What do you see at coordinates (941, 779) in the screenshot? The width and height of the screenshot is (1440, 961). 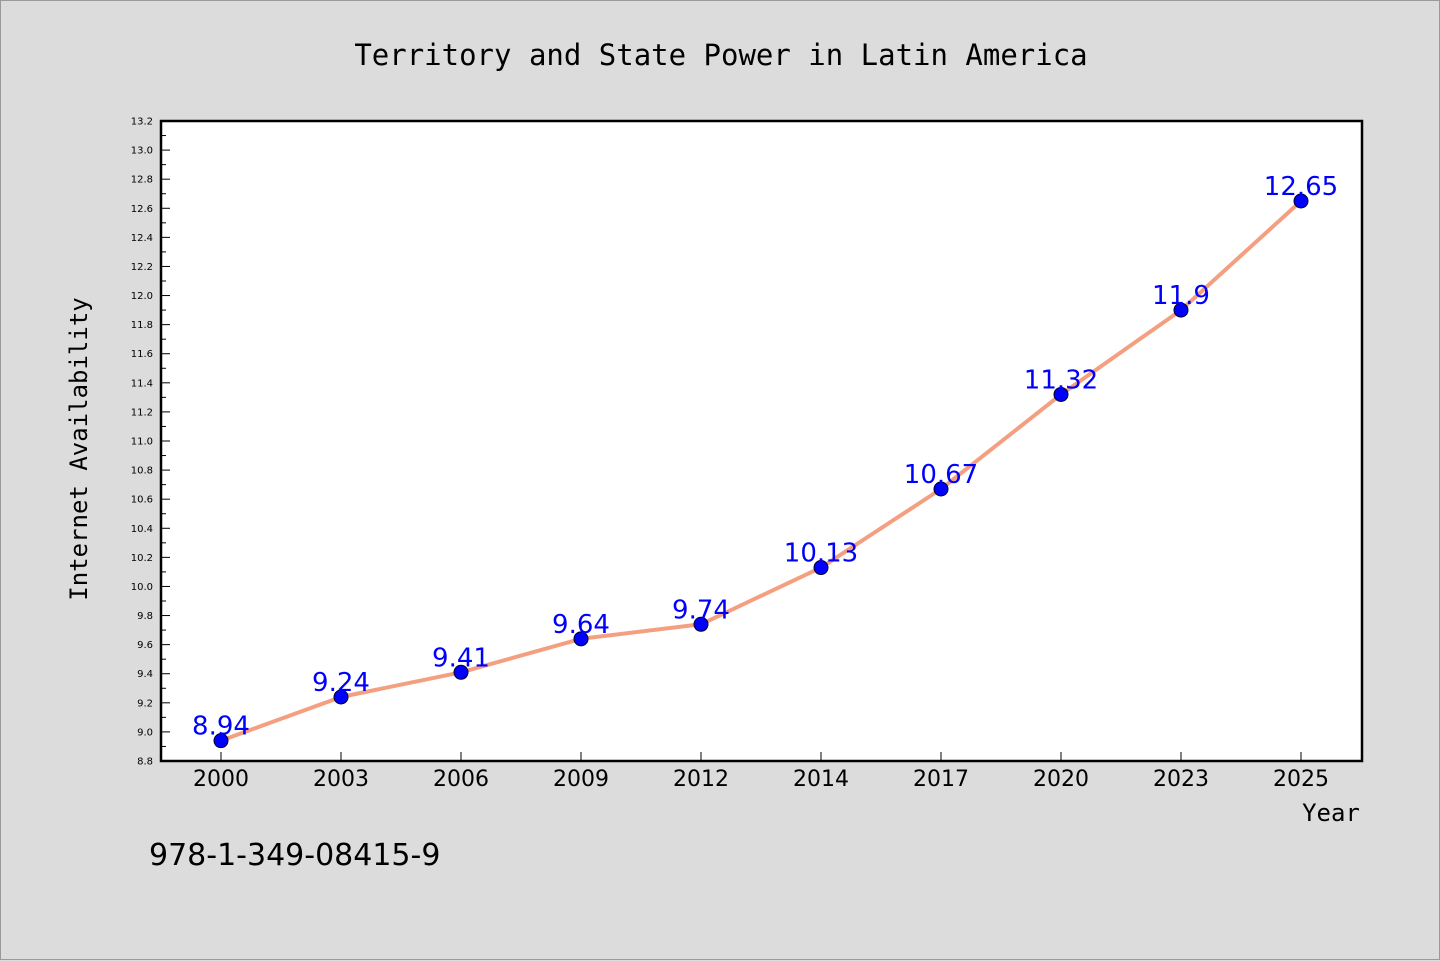 I see `x-tick-label: 2017` at bounding box center [941, 779].